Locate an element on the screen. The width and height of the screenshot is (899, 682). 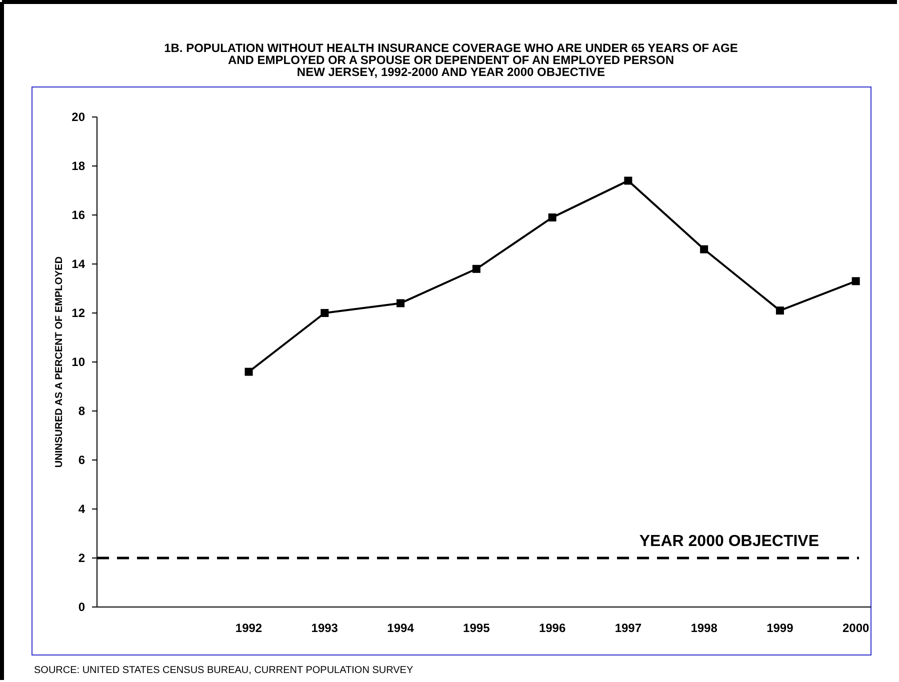
y-tick-label: 20 is located at coordinates (79, 117).